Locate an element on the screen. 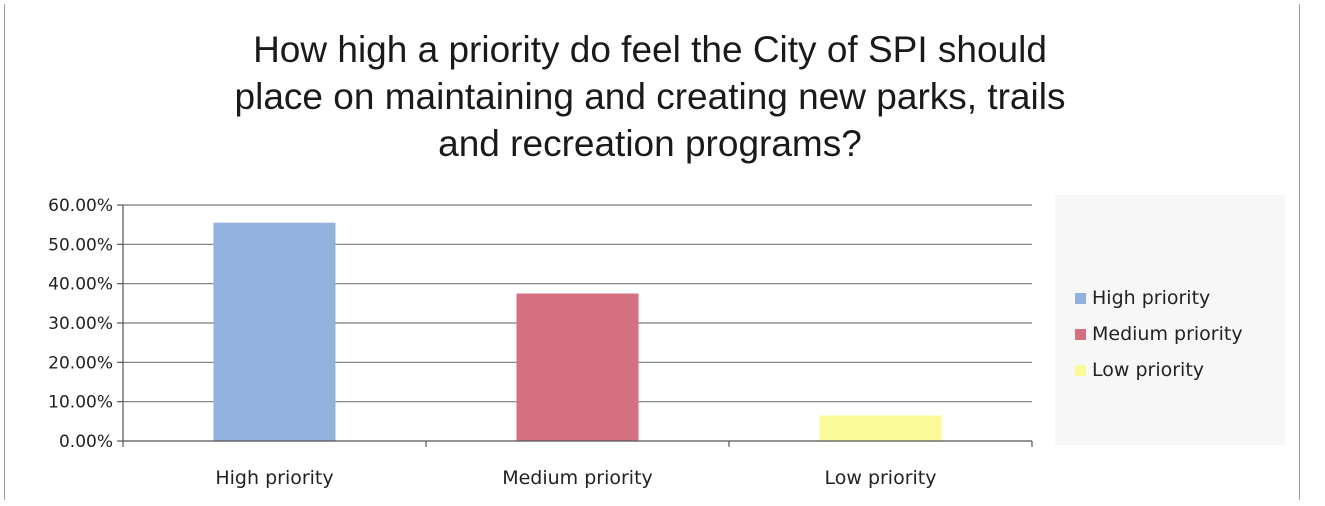 The image size is (1325, 506). legend-label-low-priority: Low priority is located at coordinates (1148, 370).